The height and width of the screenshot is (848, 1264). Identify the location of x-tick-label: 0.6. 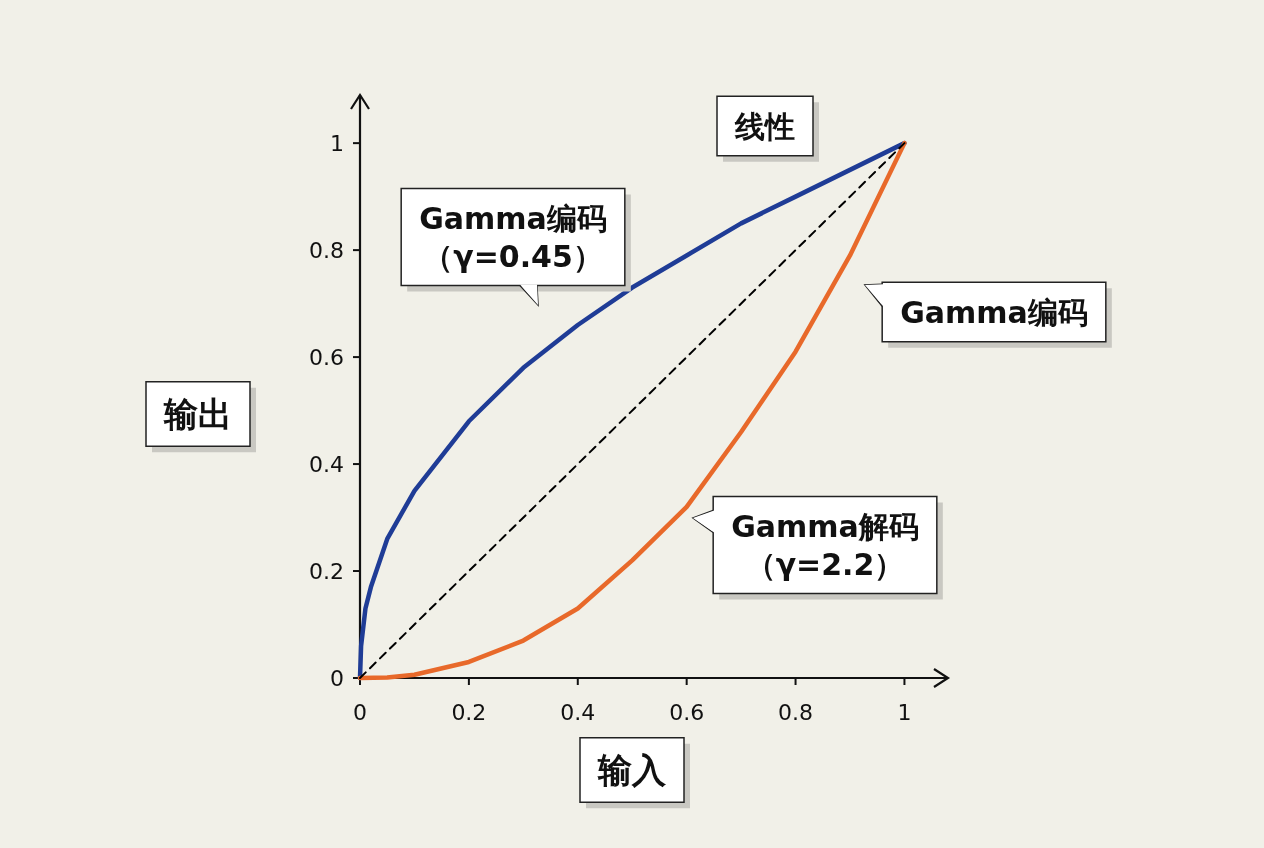
(687, 712).